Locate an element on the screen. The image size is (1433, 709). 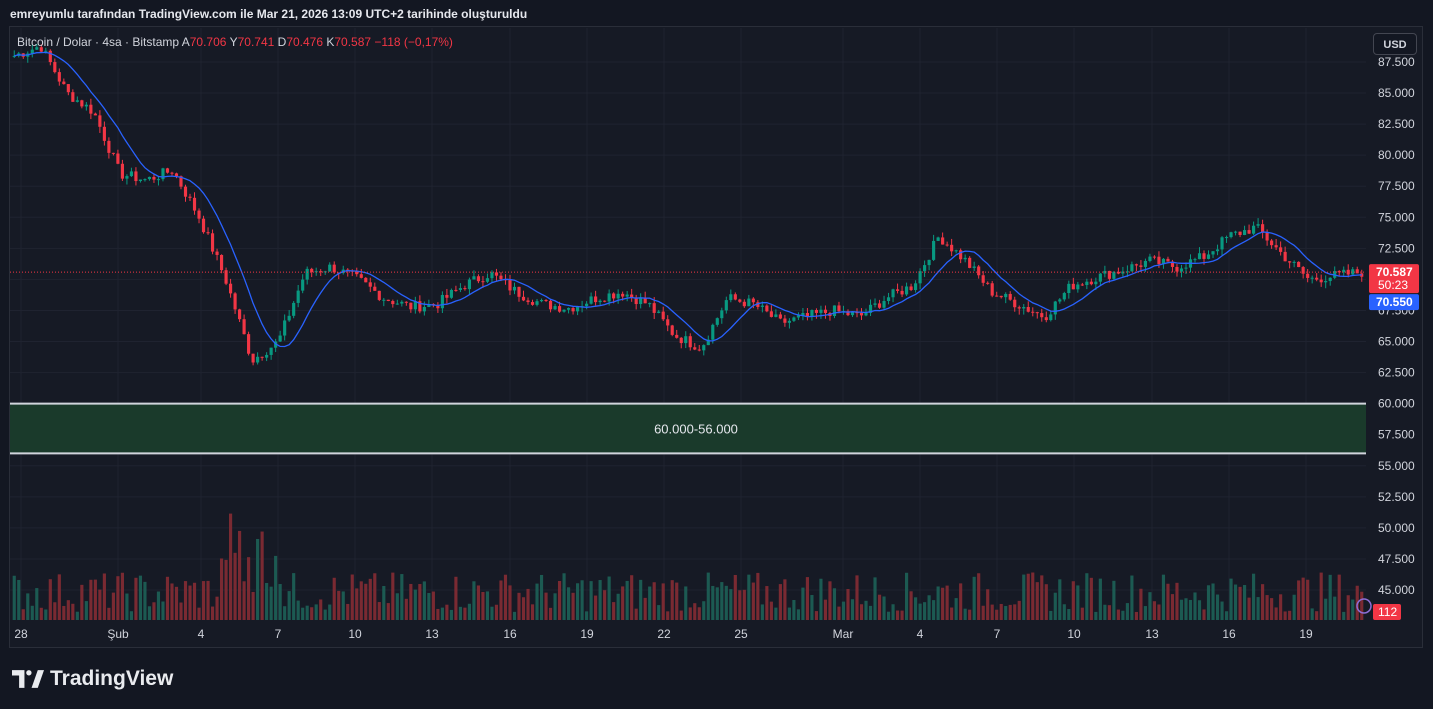
x-tick-label: 10 is located at coordinates (1074, 634).